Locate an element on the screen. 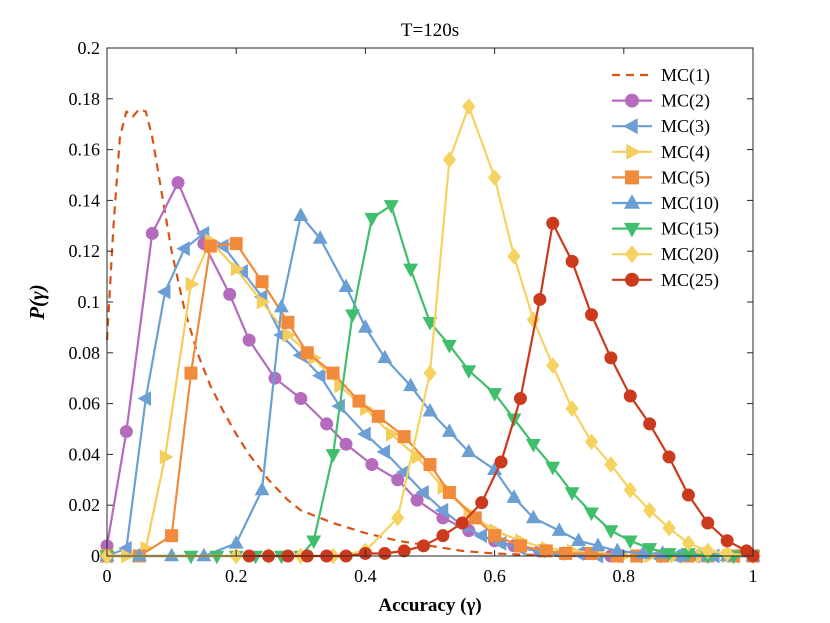  y-tick-label: 0.18 is located at coordinates (85, 99).